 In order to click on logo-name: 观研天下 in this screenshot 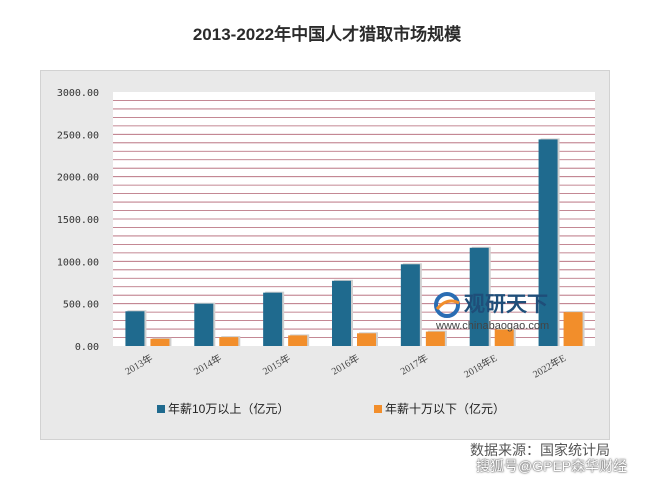, I will do `click(506, 304)`.